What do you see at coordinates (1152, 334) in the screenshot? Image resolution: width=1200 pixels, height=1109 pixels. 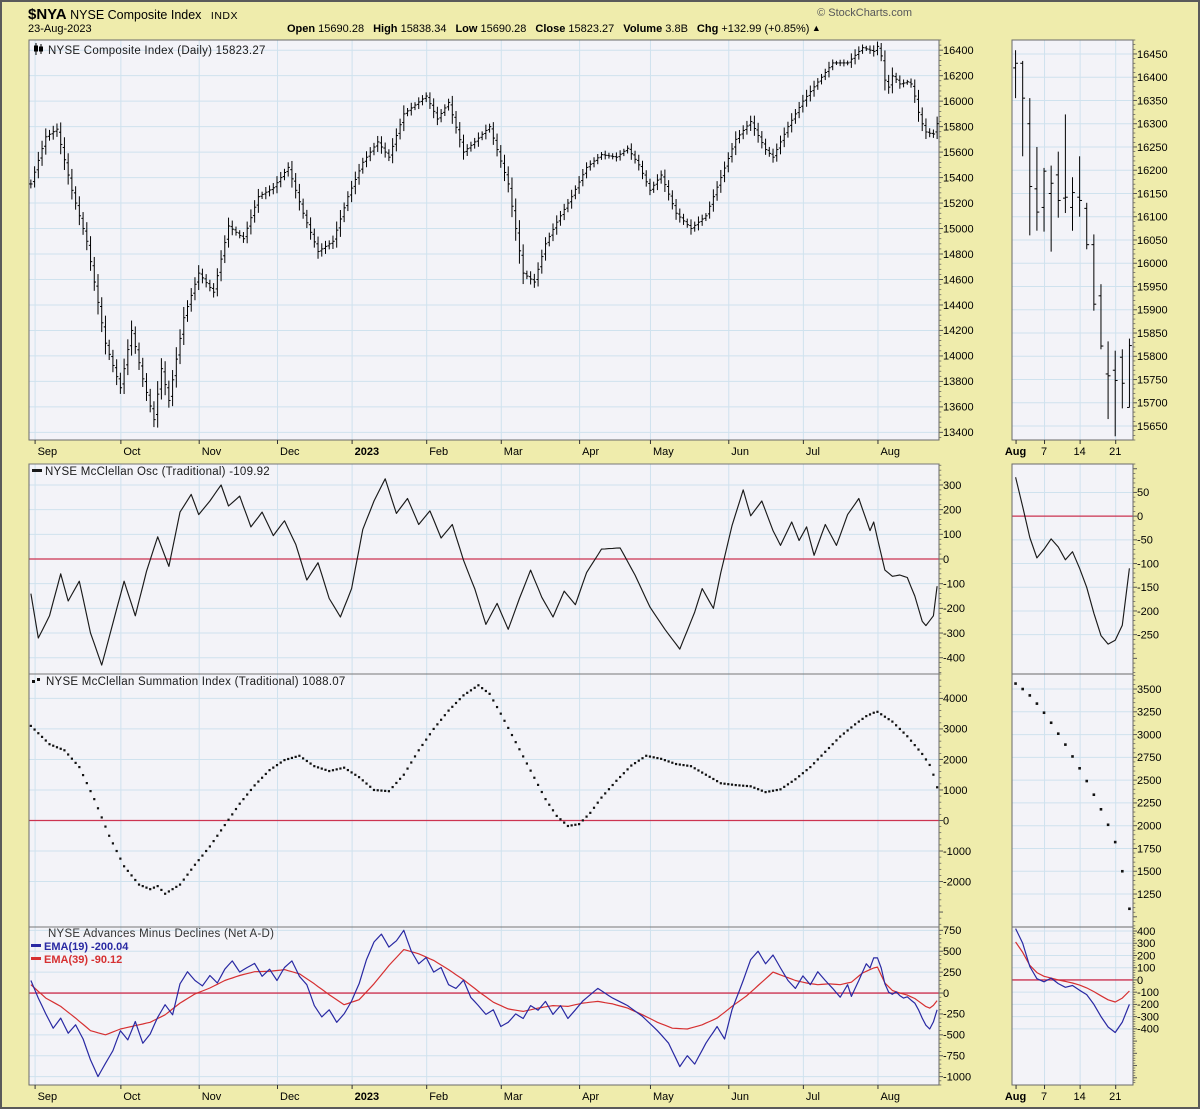 I see `svg-text: 15850` at bounding box center [1152, 334].